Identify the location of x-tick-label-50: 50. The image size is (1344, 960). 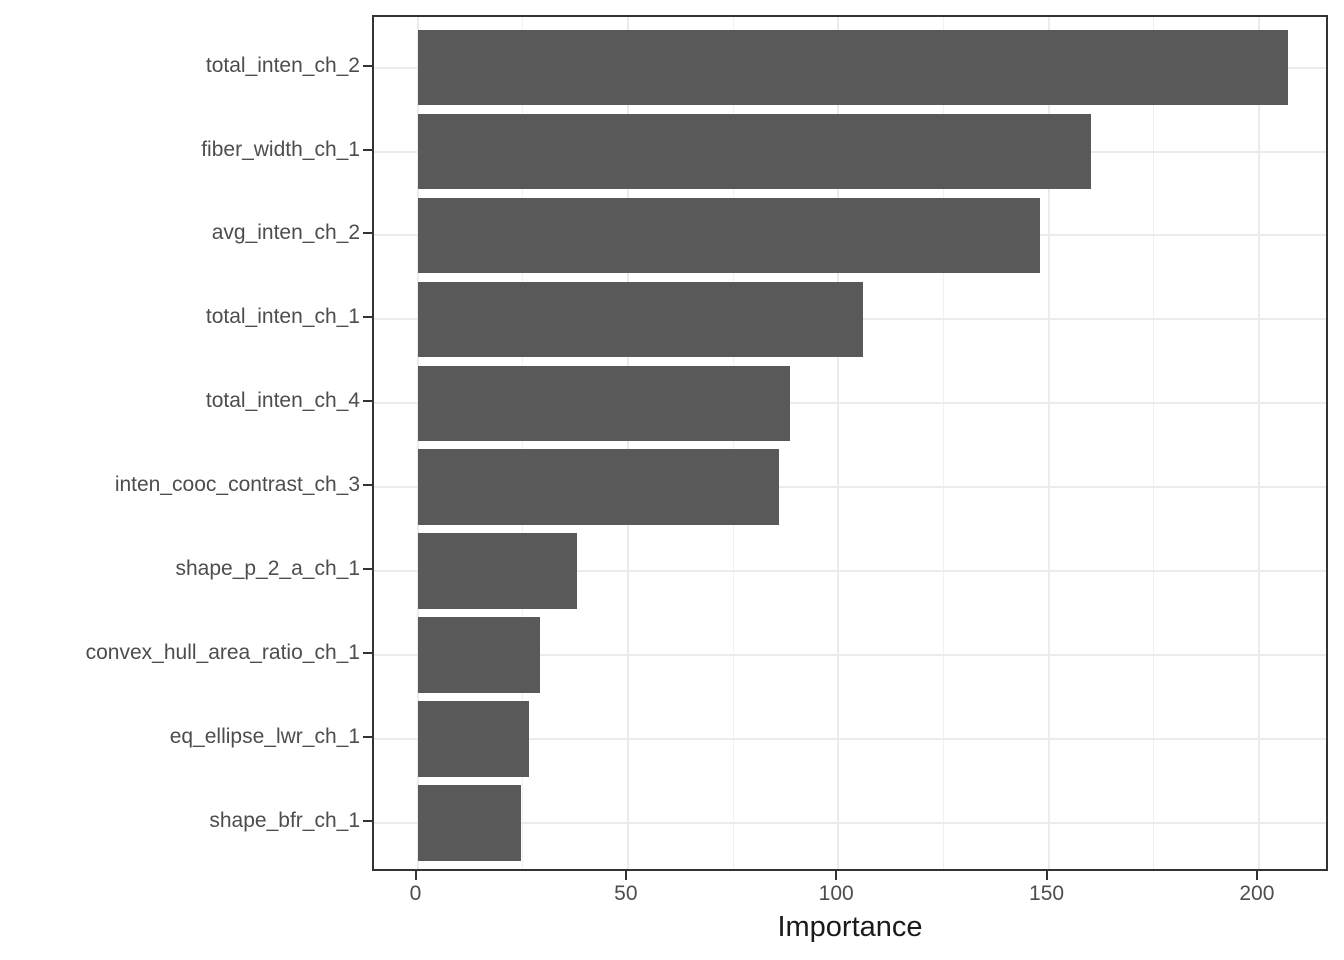
(626, 893).